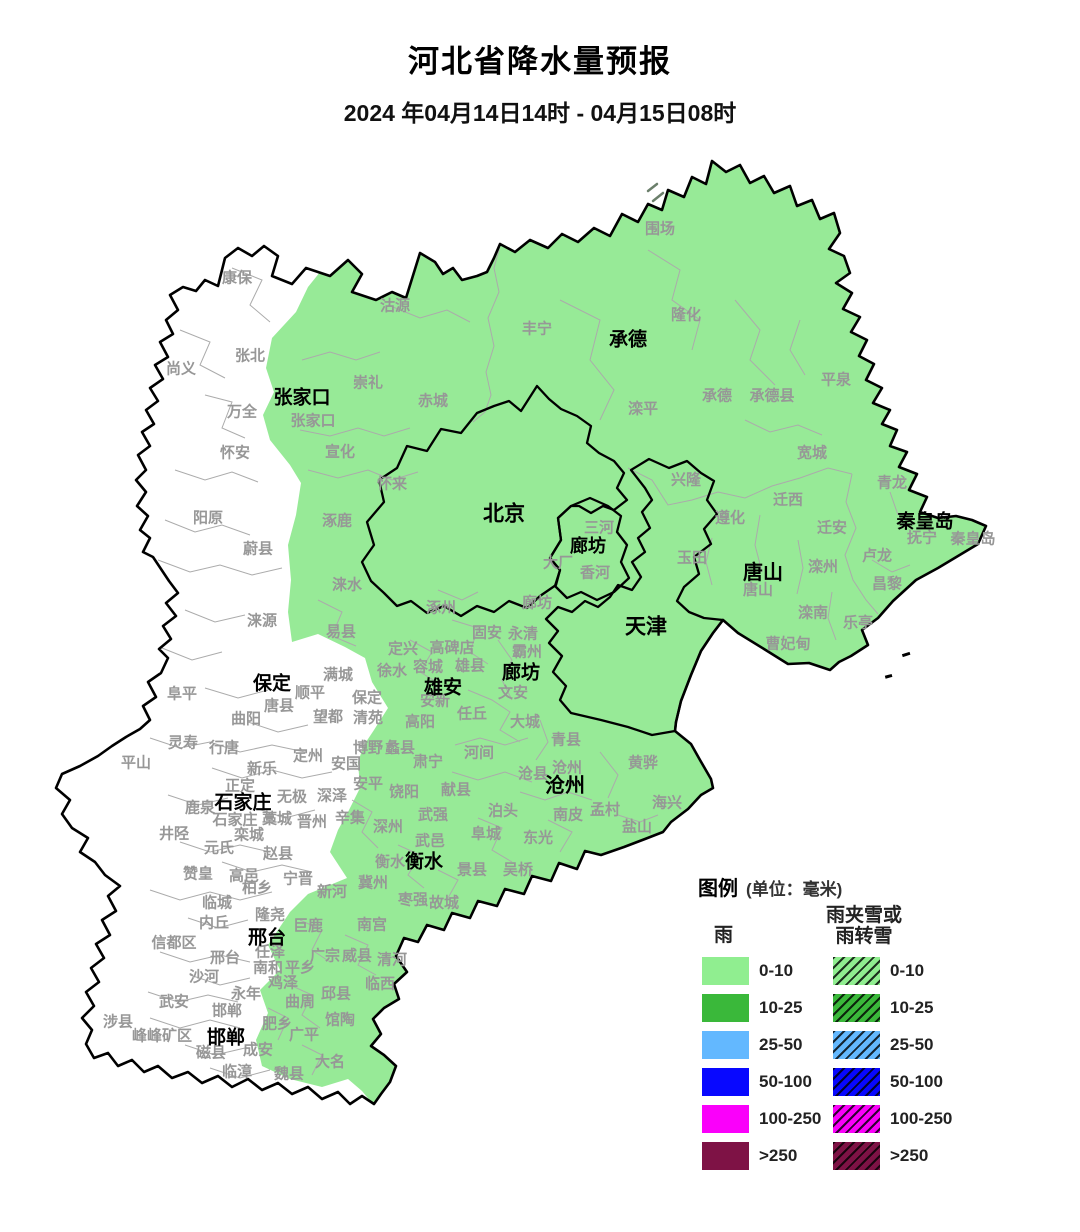  Describe the element at coordinates (240, 786) in the screenshot. I see `county-label: 正定` at that location.